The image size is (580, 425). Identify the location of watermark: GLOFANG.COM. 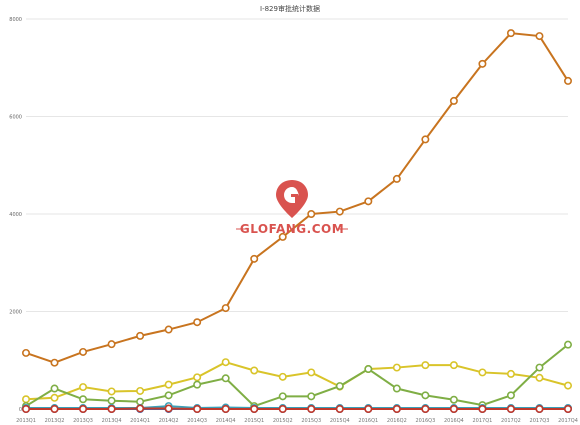
(292, 209).